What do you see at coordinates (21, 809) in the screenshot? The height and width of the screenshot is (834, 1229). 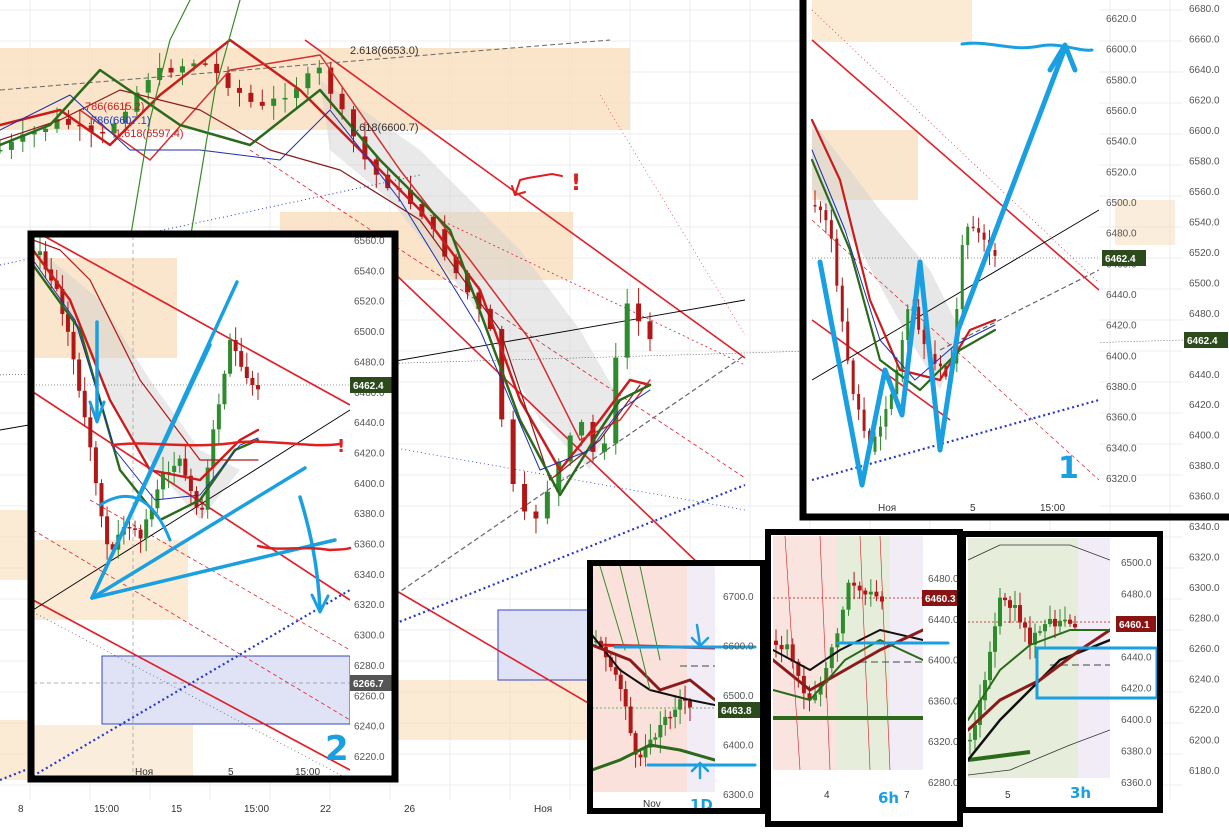 I see `main-x-tick: 8` at bounding box center [21, 809].